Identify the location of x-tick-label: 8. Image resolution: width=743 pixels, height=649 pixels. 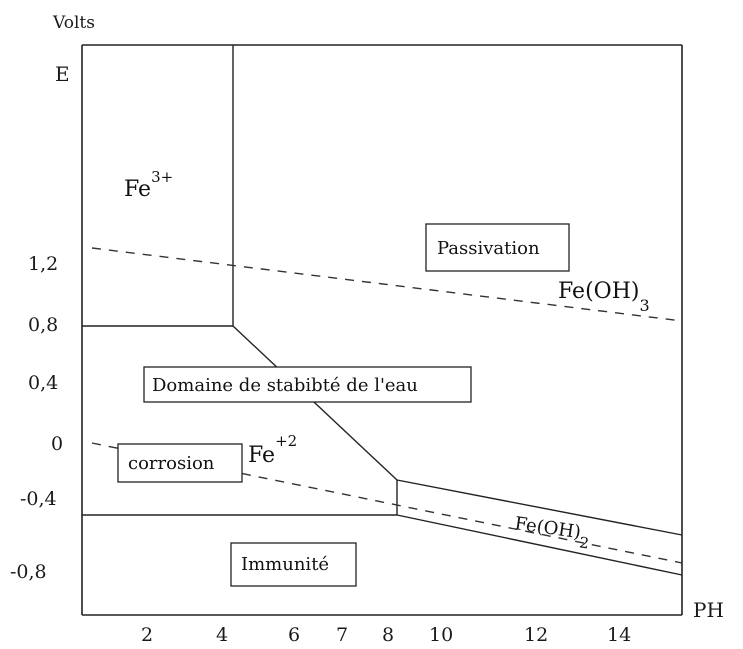
(388, 635).